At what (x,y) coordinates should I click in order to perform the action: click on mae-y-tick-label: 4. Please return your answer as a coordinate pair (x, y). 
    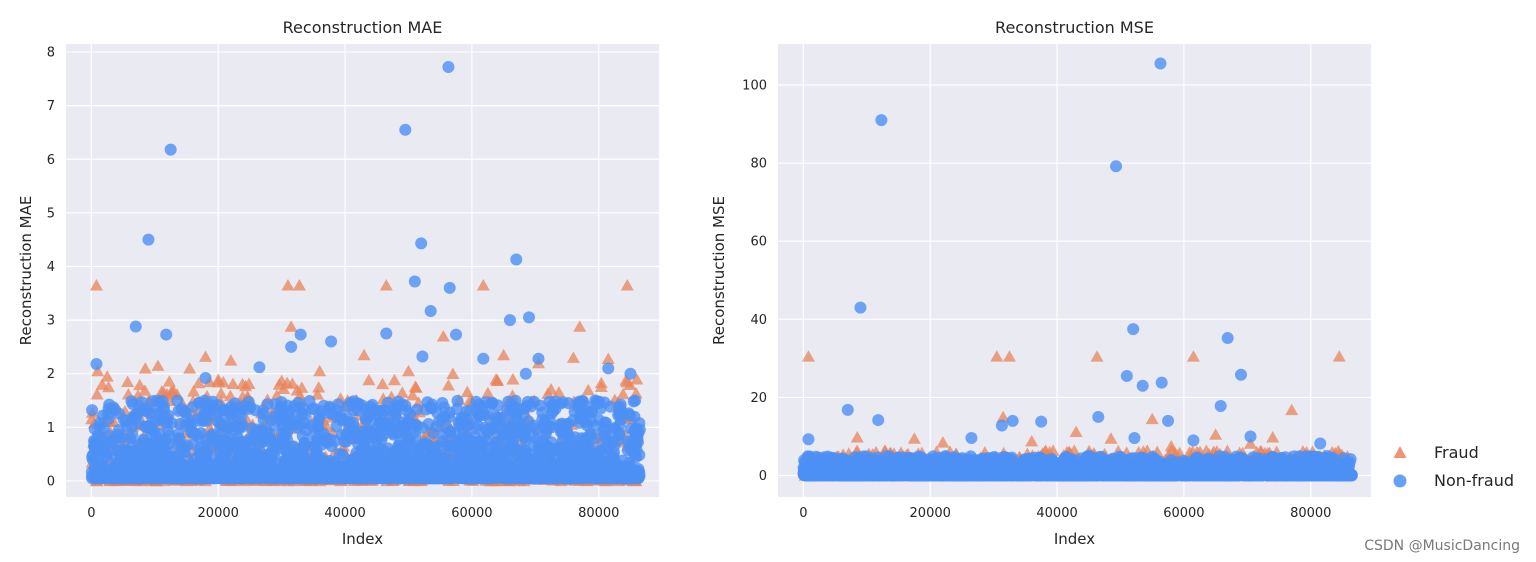
    Looking at the image, I should click on (51, 267).